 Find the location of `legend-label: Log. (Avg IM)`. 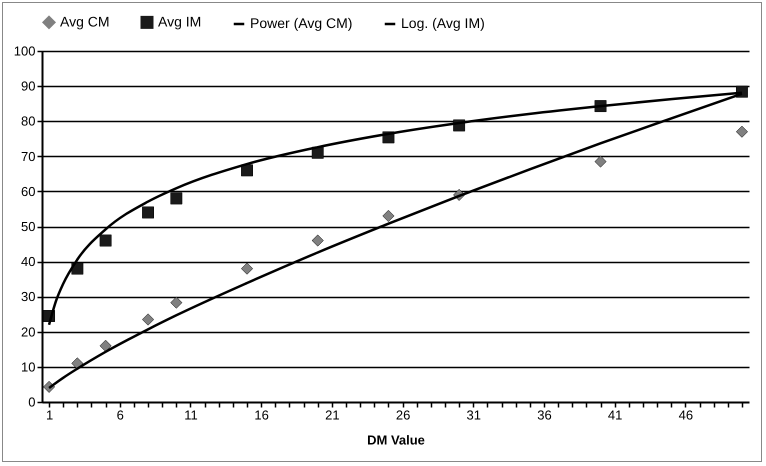

legend-label: Log. (Avg IM) is located at coordinates (443, 23).